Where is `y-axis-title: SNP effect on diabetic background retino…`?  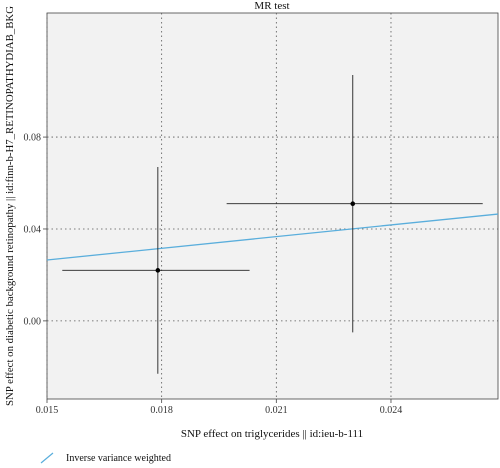
y-axis-title: SNP effect on diabetic background retino… is located at coordinates (10, 206).